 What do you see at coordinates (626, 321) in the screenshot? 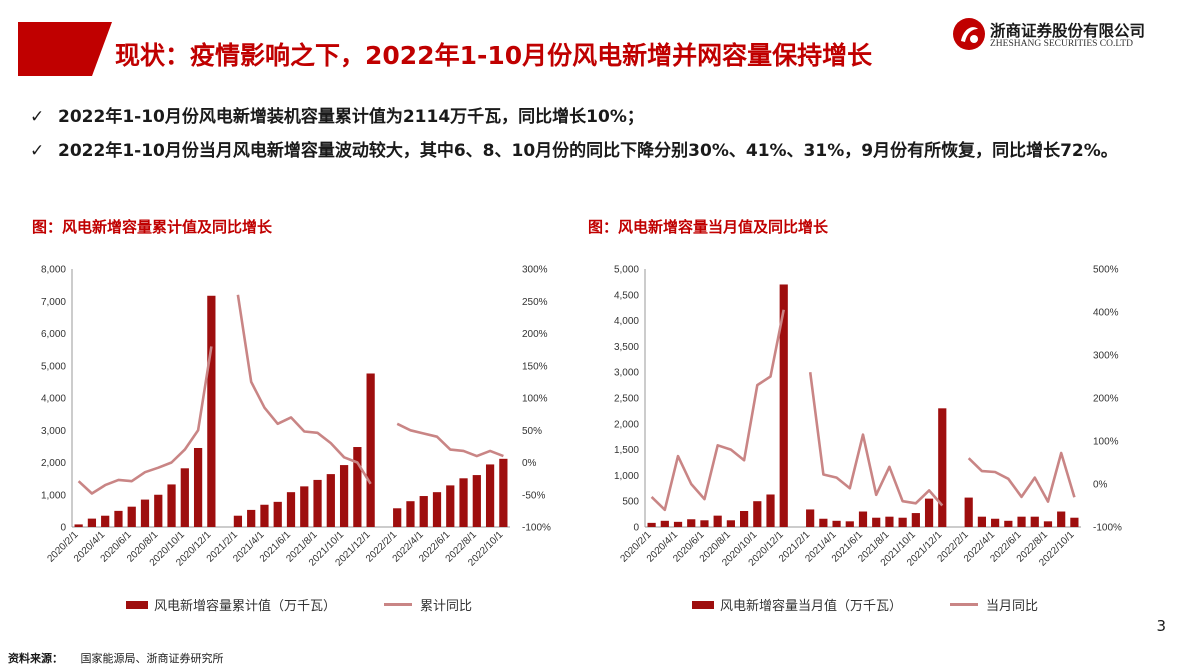
I see `y-left-tick-label: 4,000` at bounding box center [626, 321].